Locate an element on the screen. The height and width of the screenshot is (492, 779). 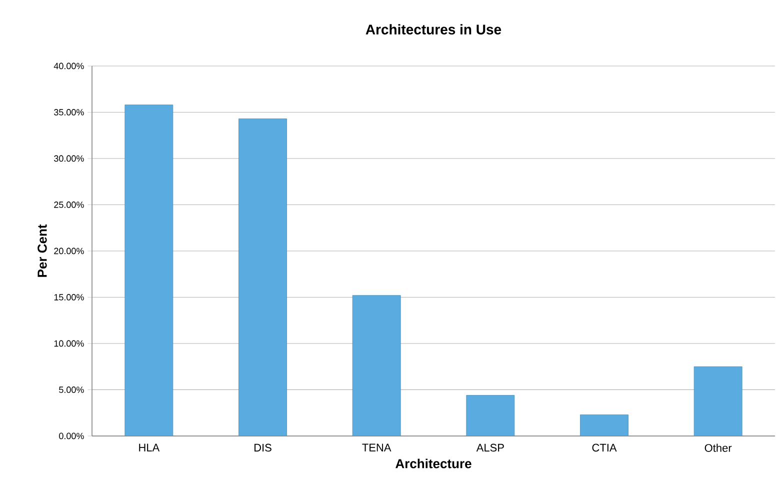
y-tick-label: 20.00% is located at coordinates (69, 251).